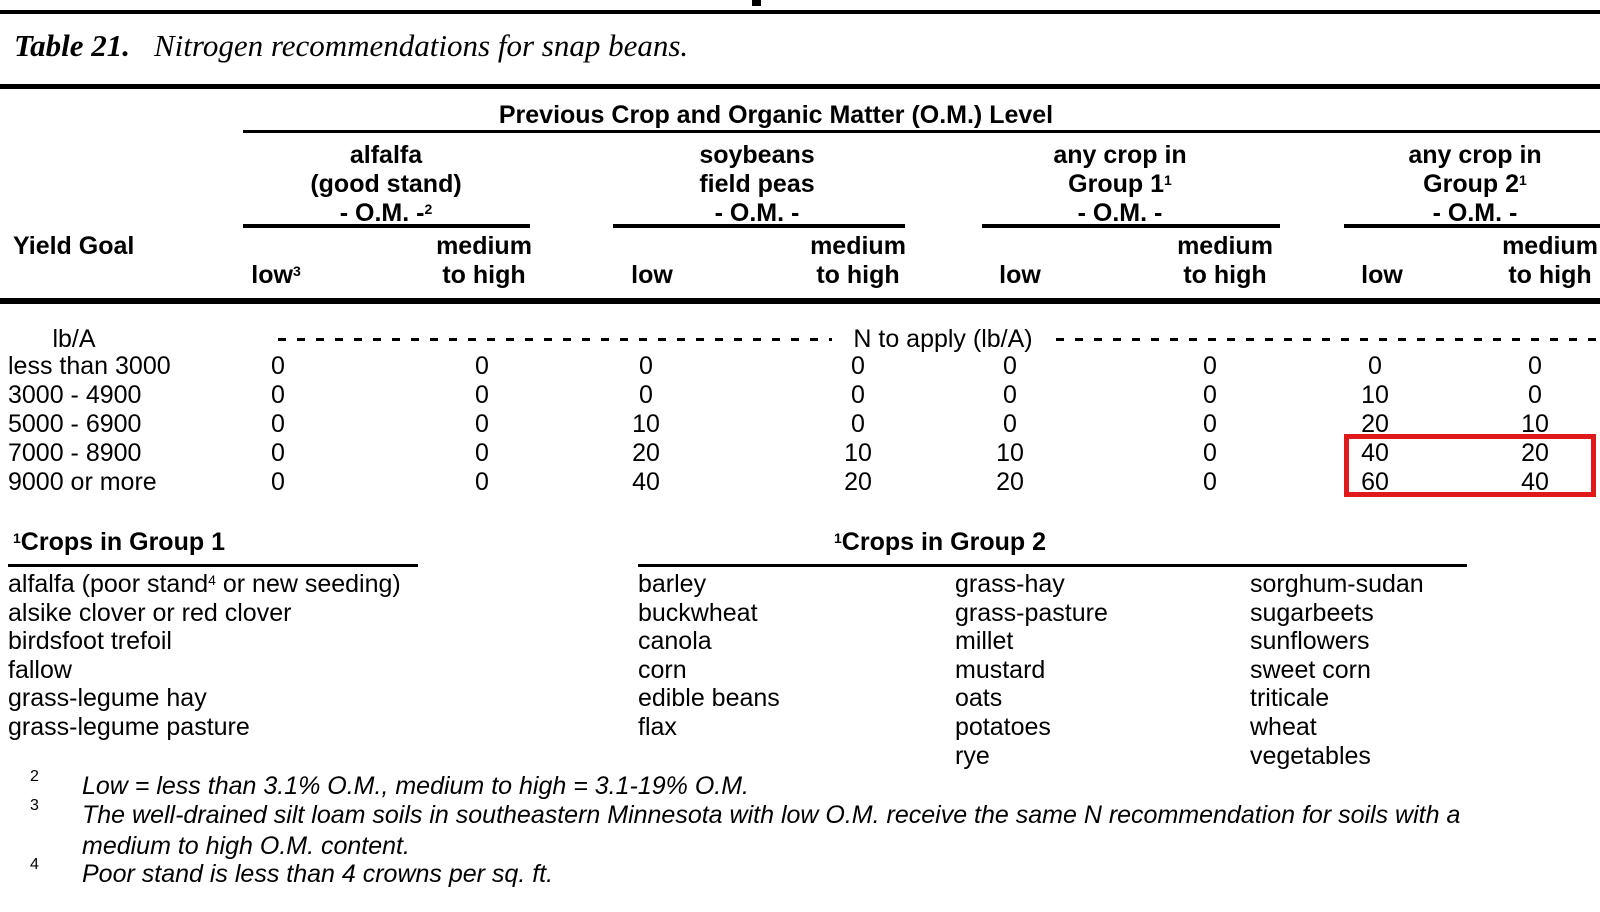 This screenshot has height=912, width=1600. Describe the element at coordinates (800, 86) in the screenshot. I see `caption-rule` at that location.